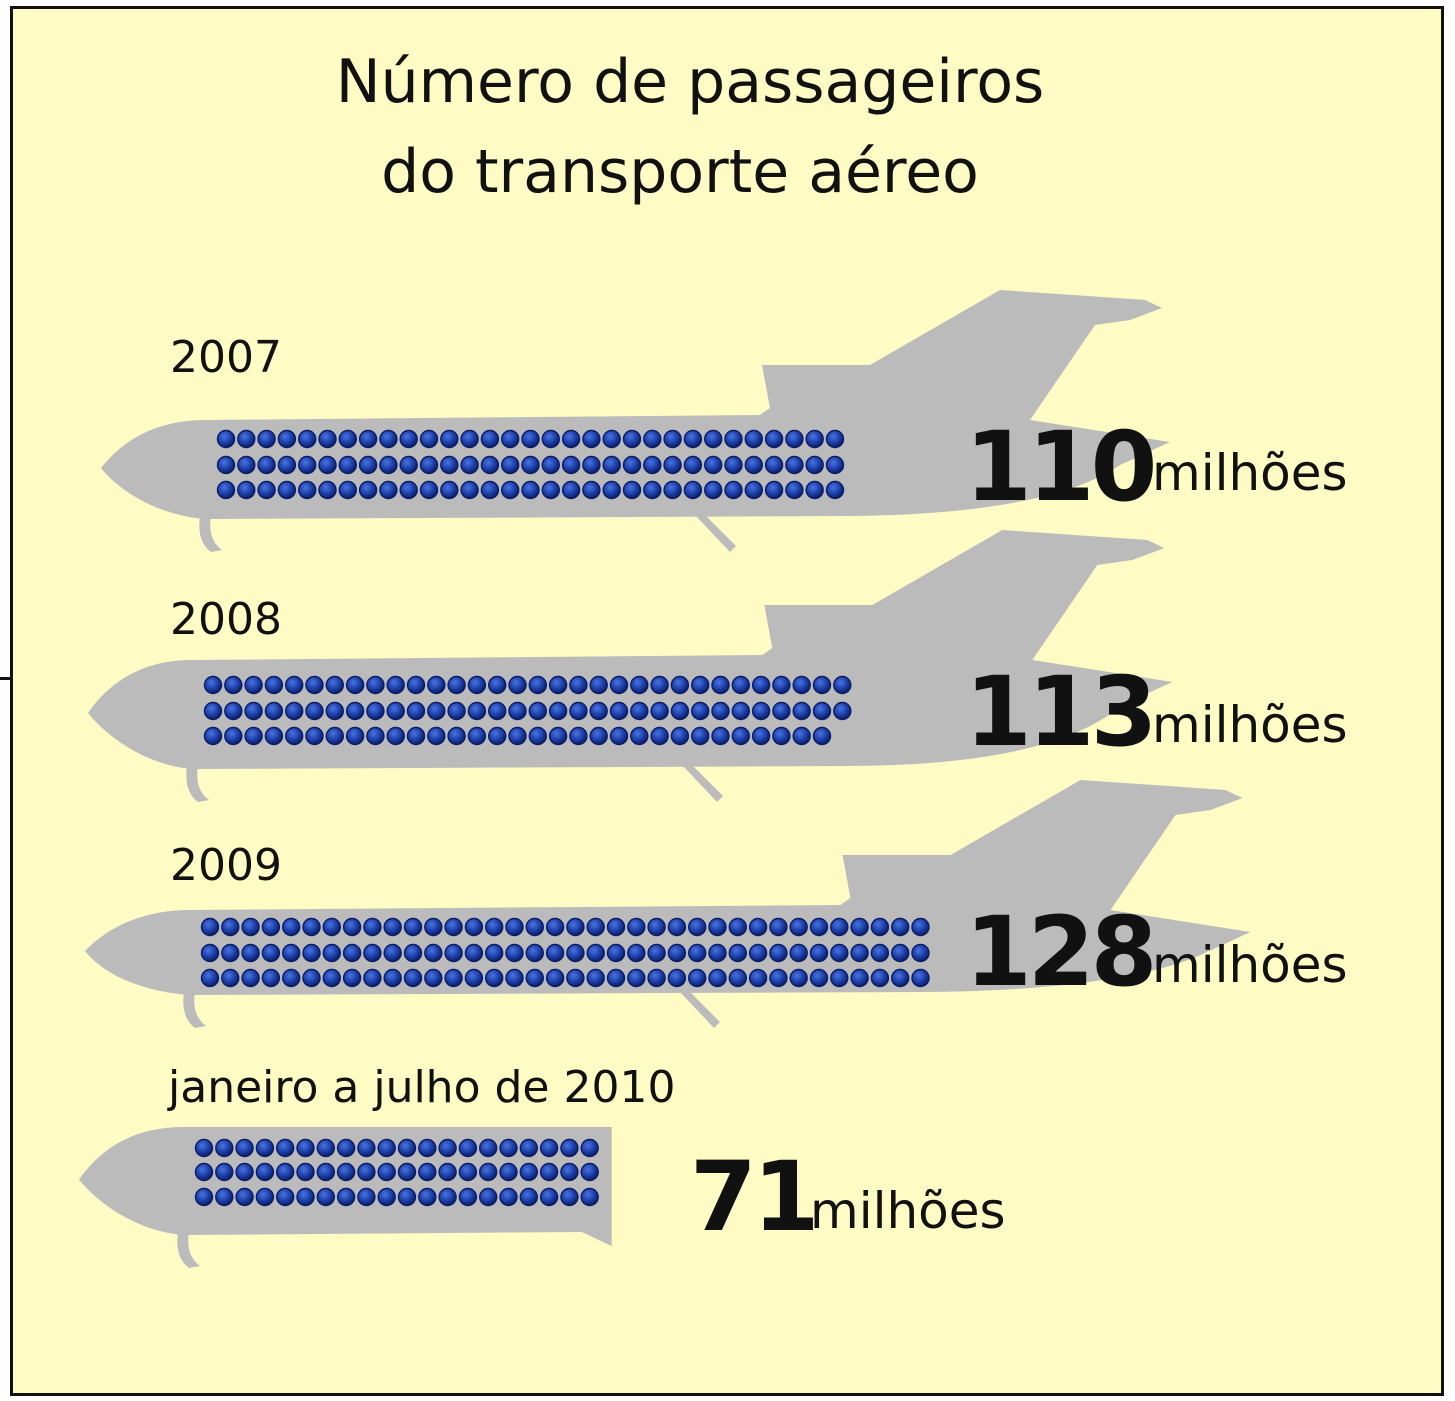  Describe the element at coordinates (680, 172) in the screenshot. I see `chart-title-line-2: do transporte aéreo` at that location.